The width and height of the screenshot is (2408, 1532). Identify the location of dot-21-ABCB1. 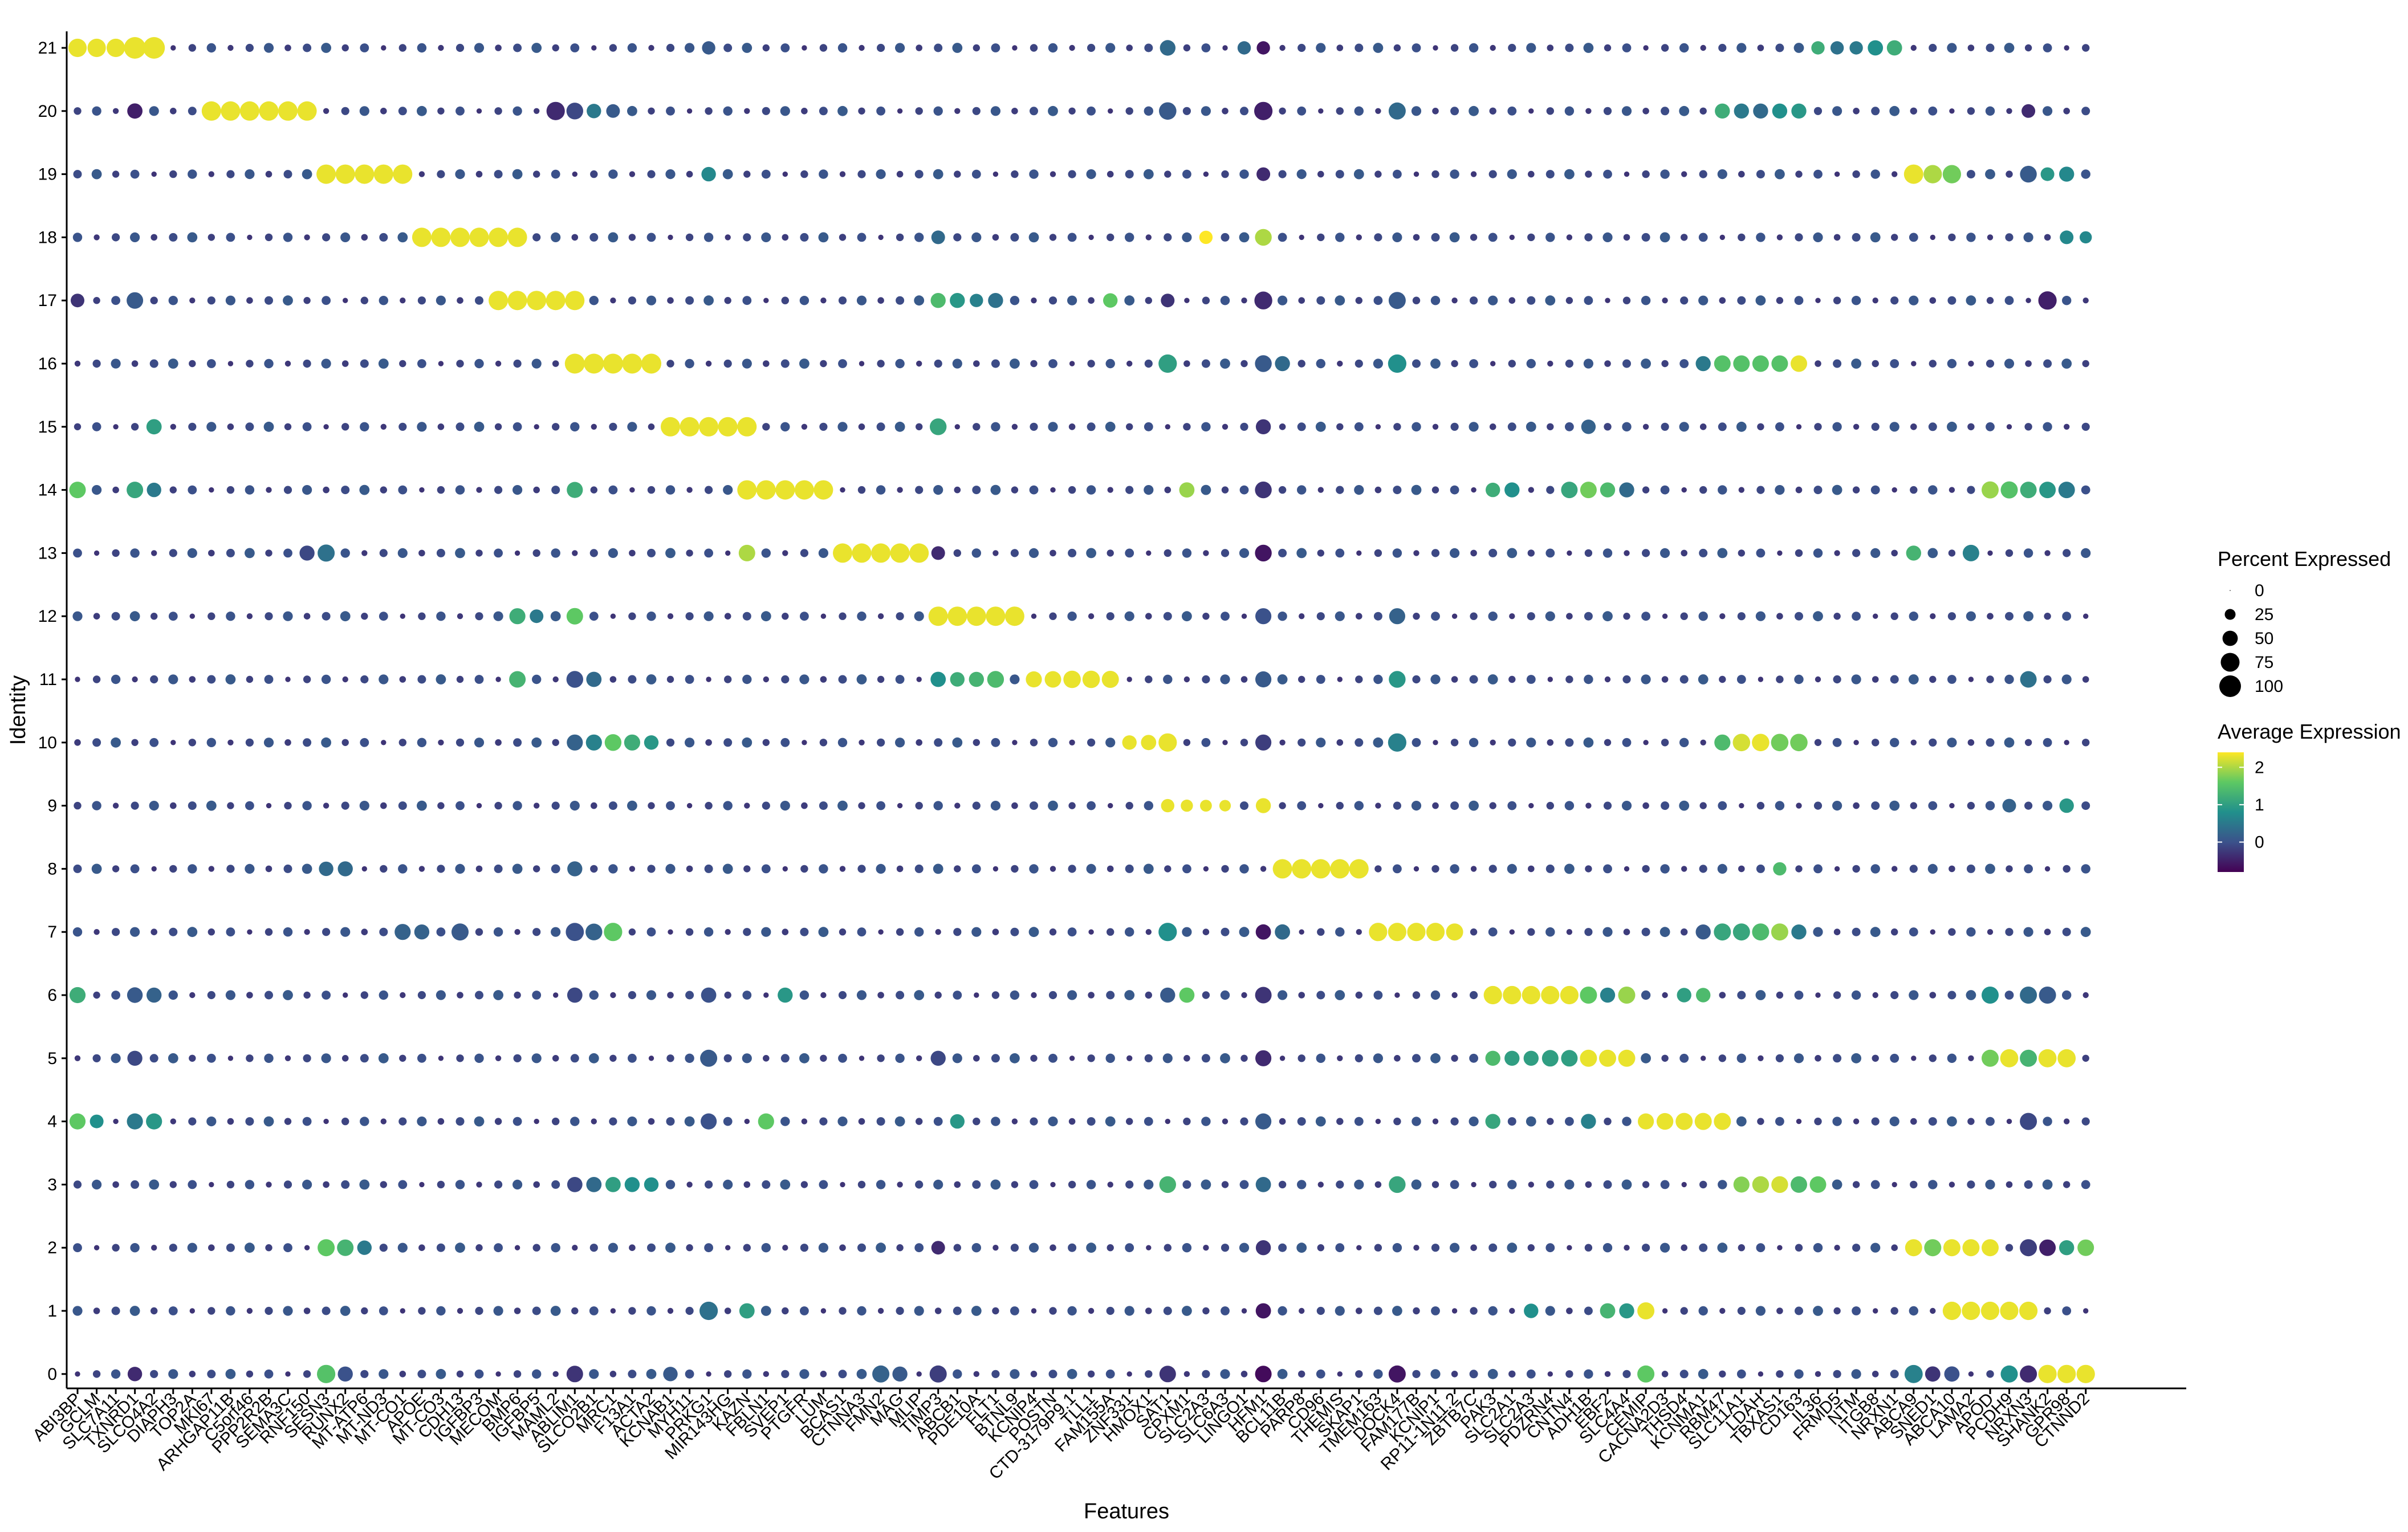
(957, 48).